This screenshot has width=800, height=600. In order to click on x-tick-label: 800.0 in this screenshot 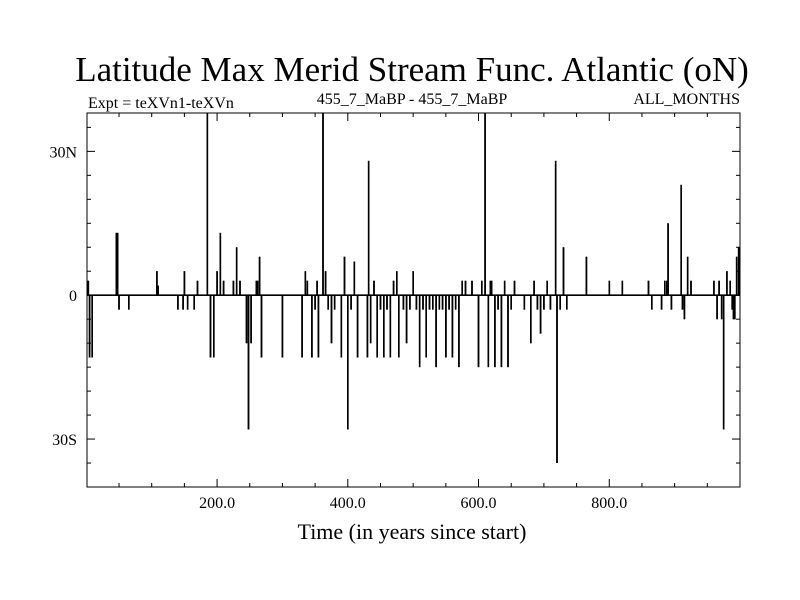, I will do `click(609, 503)`.